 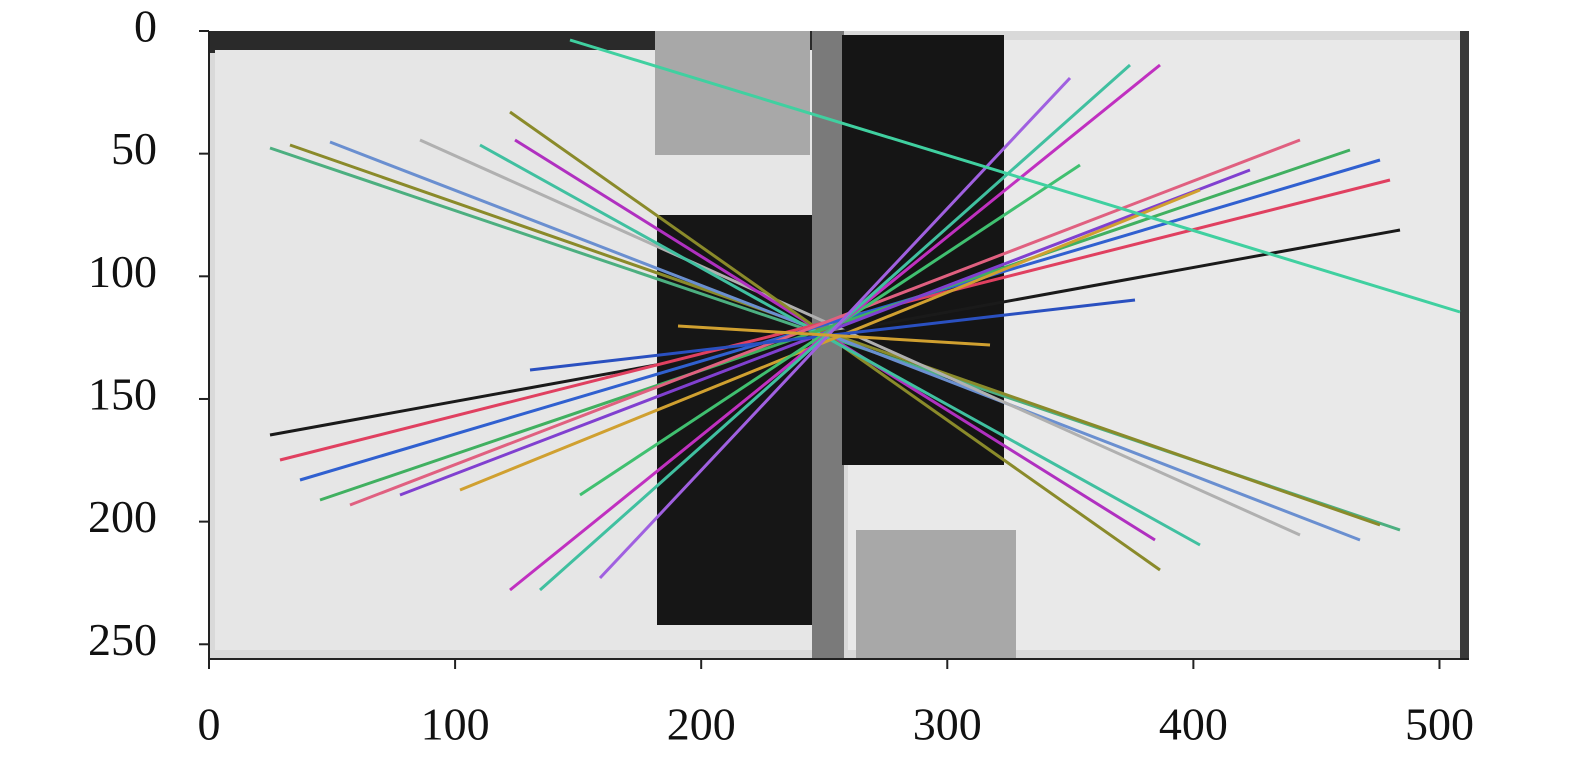 I want to click on y-tick-label: 100, so click(x=122, y=271).